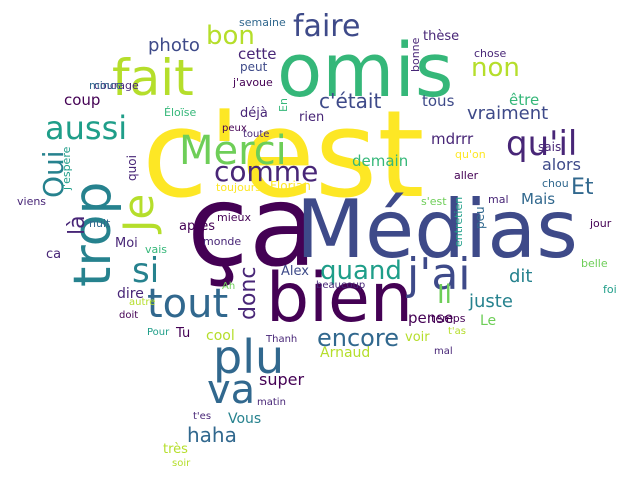 The image size is (640, 488). What do you see at coordinates (233, 151) in the screenshot?
I see `word: Merci` at bounding box center [233, 151].